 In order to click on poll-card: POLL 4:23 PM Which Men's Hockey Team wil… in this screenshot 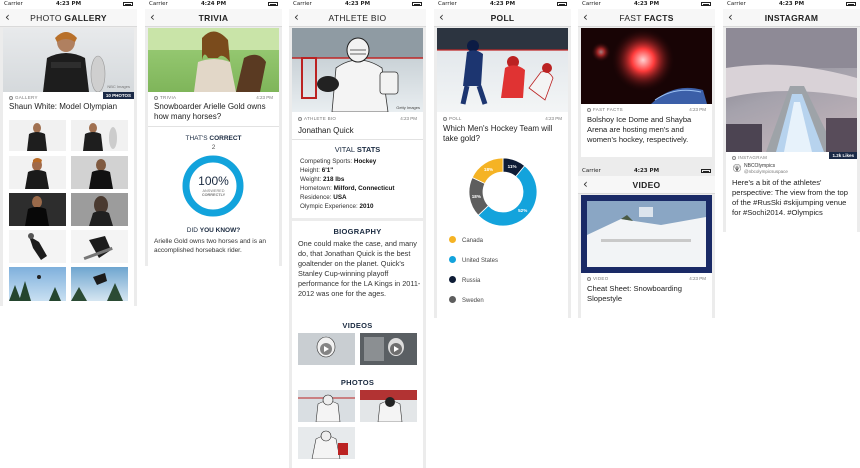, I will do `click(502, 173)`.